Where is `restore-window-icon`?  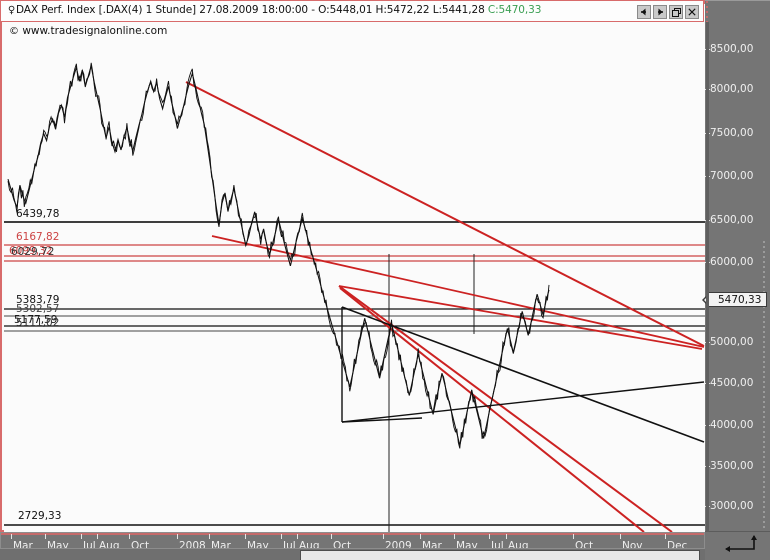
restore-window-icon is located at coordinates (676, 12).